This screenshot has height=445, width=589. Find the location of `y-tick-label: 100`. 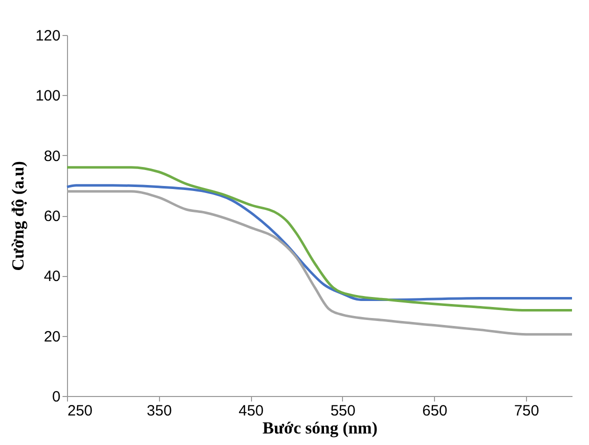

y-tick-label: 100 is located at coordinates (47, 96).